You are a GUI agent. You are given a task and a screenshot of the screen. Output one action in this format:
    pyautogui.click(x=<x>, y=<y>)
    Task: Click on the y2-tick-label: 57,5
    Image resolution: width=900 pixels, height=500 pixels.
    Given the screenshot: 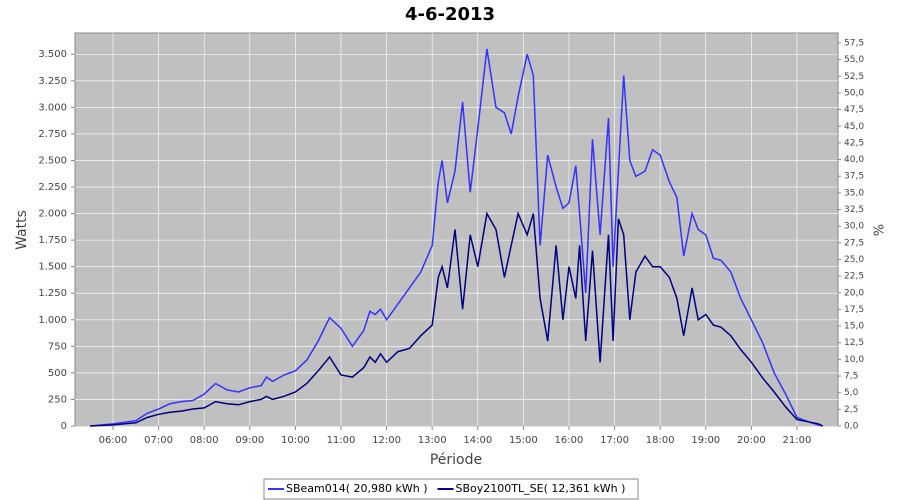 What is the action you would take?
    pyautogui.click(x=854, y=43)
    